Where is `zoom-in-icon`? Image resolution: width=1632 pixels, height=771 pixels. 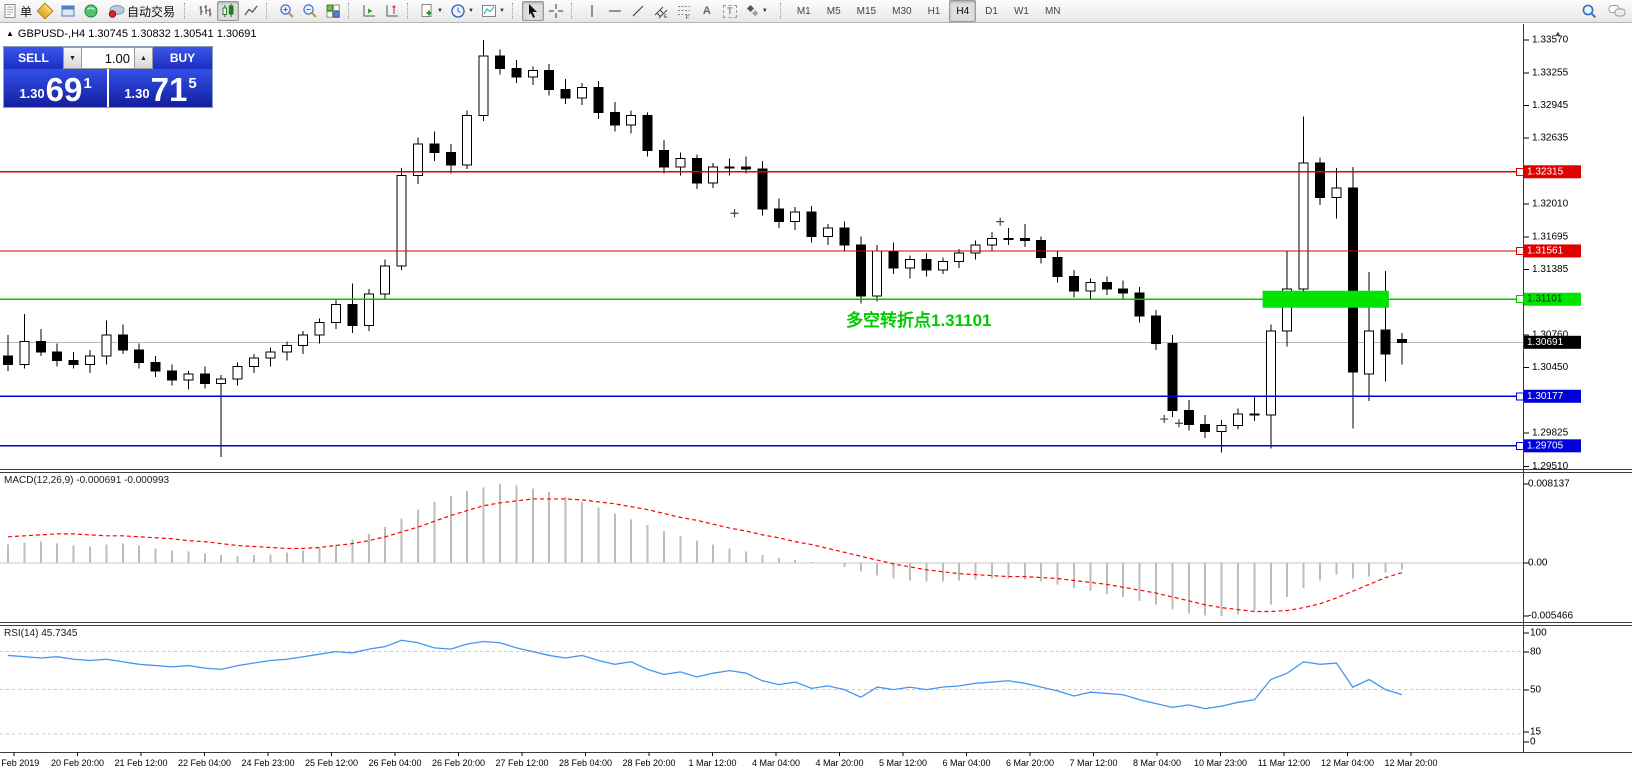
zoom-in-icon is located at coordinates (286, 11).